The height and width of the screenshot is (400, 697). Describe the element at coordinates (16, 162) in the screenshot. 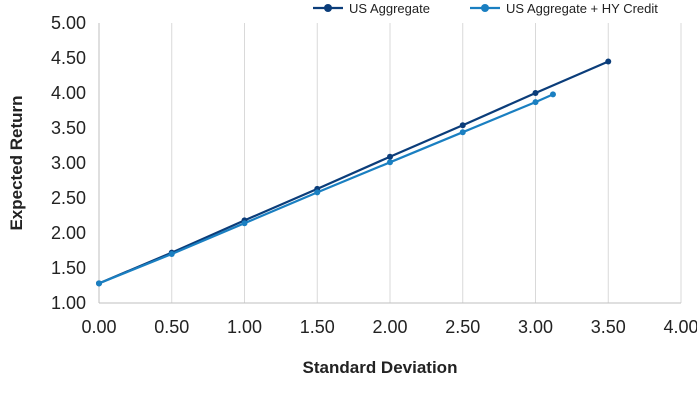

I see `y-axis-title: Expected Return` at that location.